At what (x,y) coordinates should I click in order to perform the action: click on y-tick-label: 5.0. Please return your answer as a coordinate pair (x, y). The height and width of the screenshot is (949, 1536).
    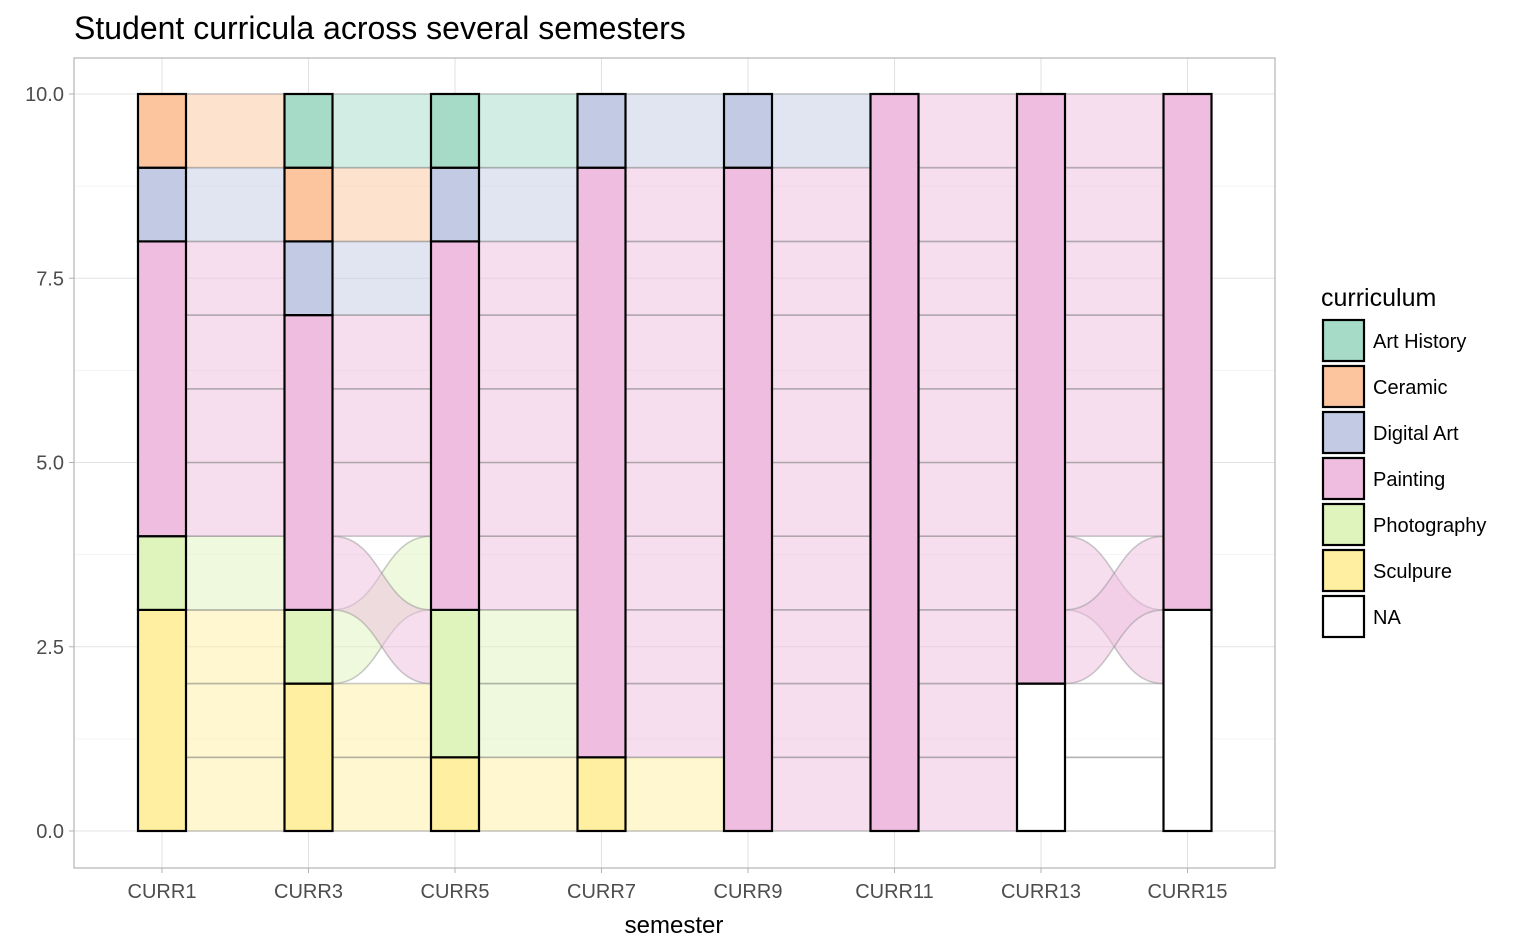
    Looking at the image, I should click on (50, 464).